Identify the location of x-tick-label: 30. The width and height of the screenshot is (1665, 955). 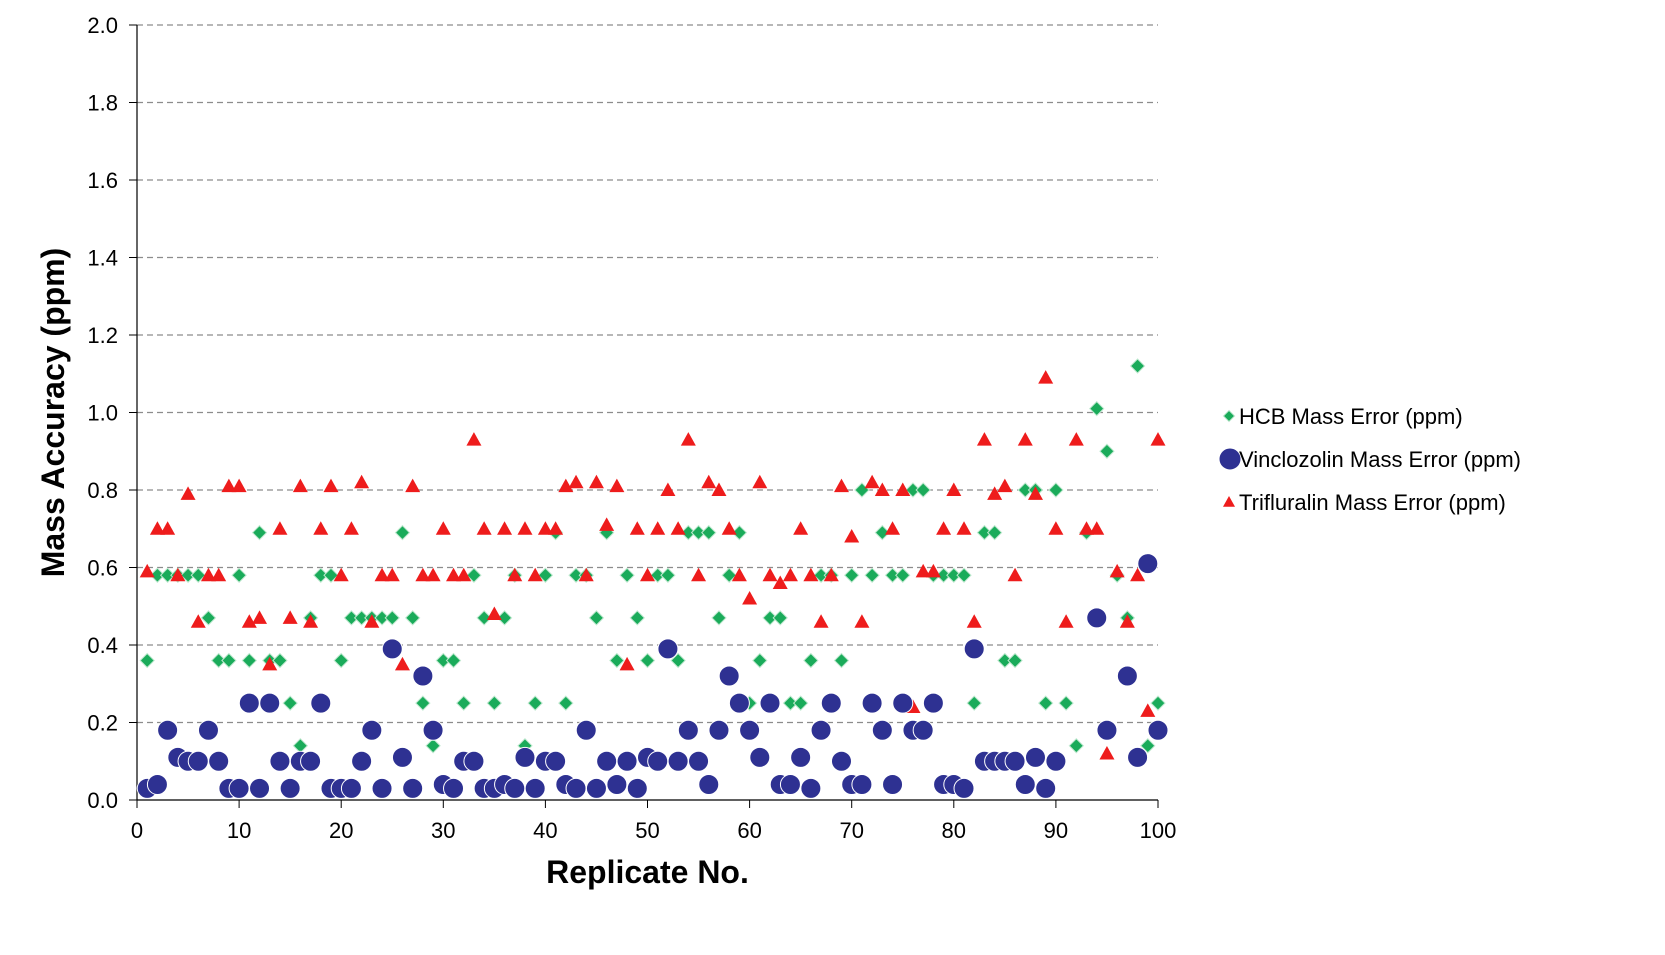
(443, 830).